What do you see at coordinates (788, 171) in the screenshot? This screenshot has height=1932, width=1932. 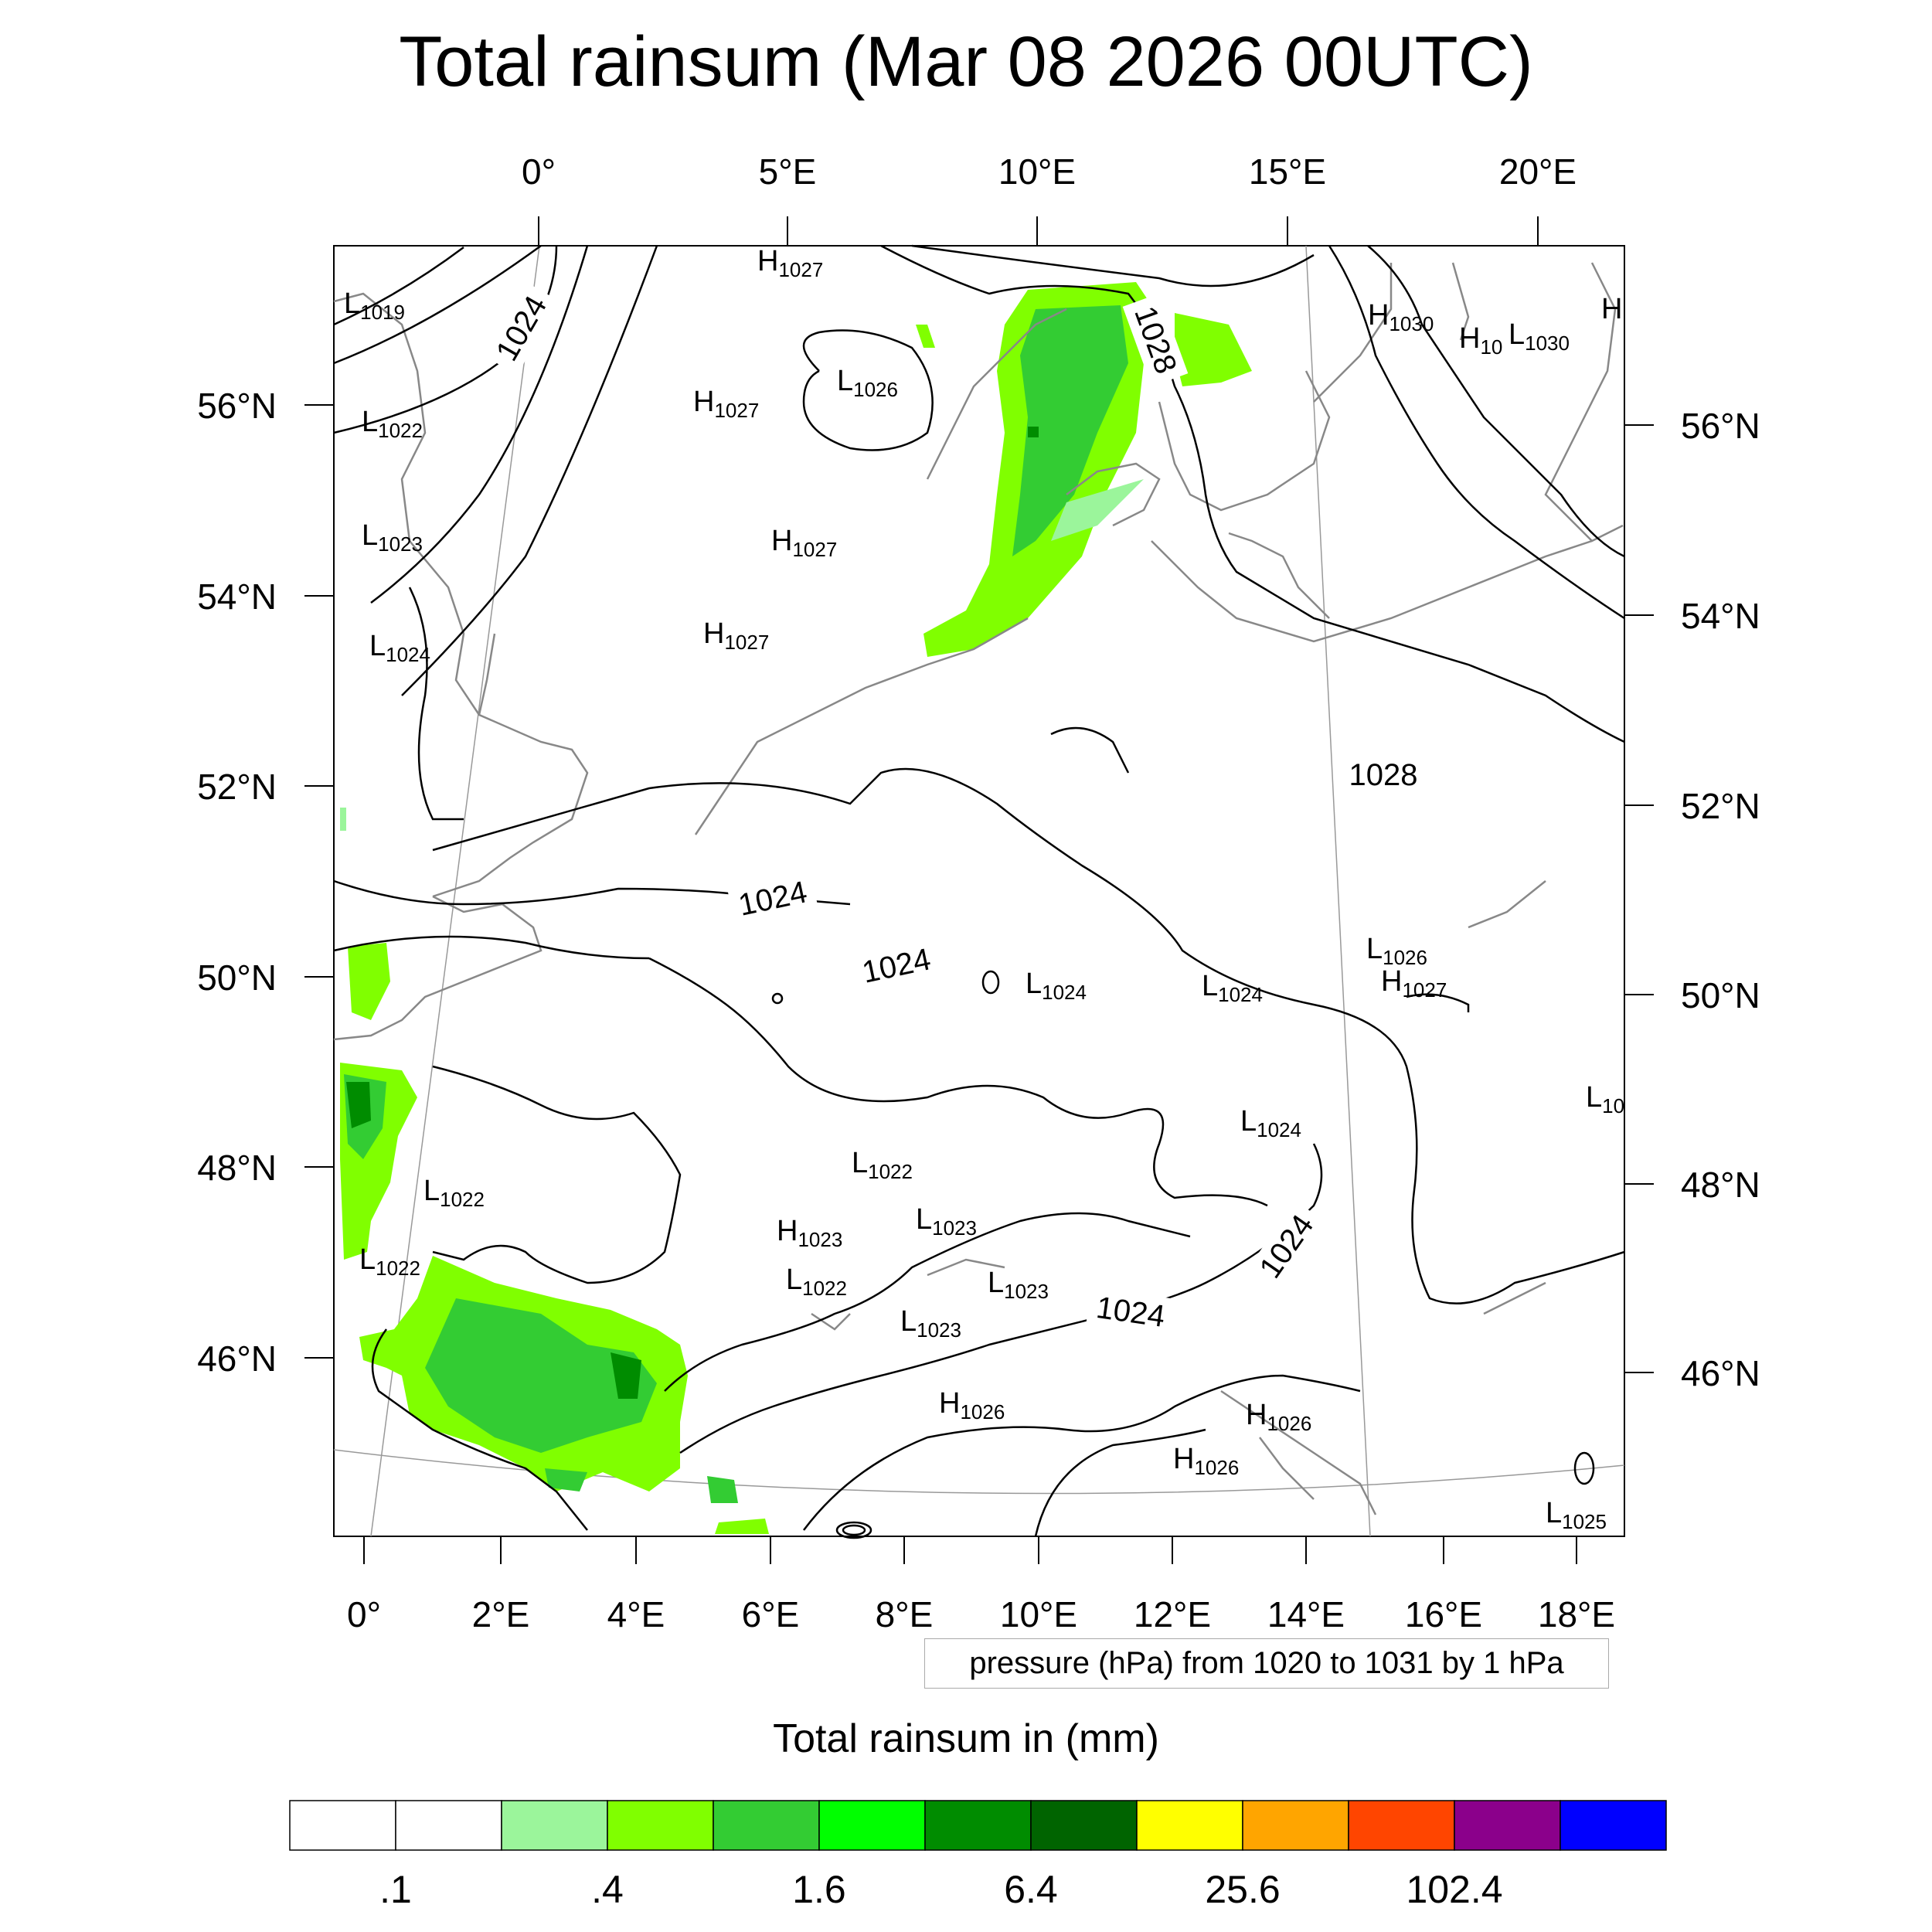 I see `top-lon-label: 5°E` at bounding box center [788, 171].